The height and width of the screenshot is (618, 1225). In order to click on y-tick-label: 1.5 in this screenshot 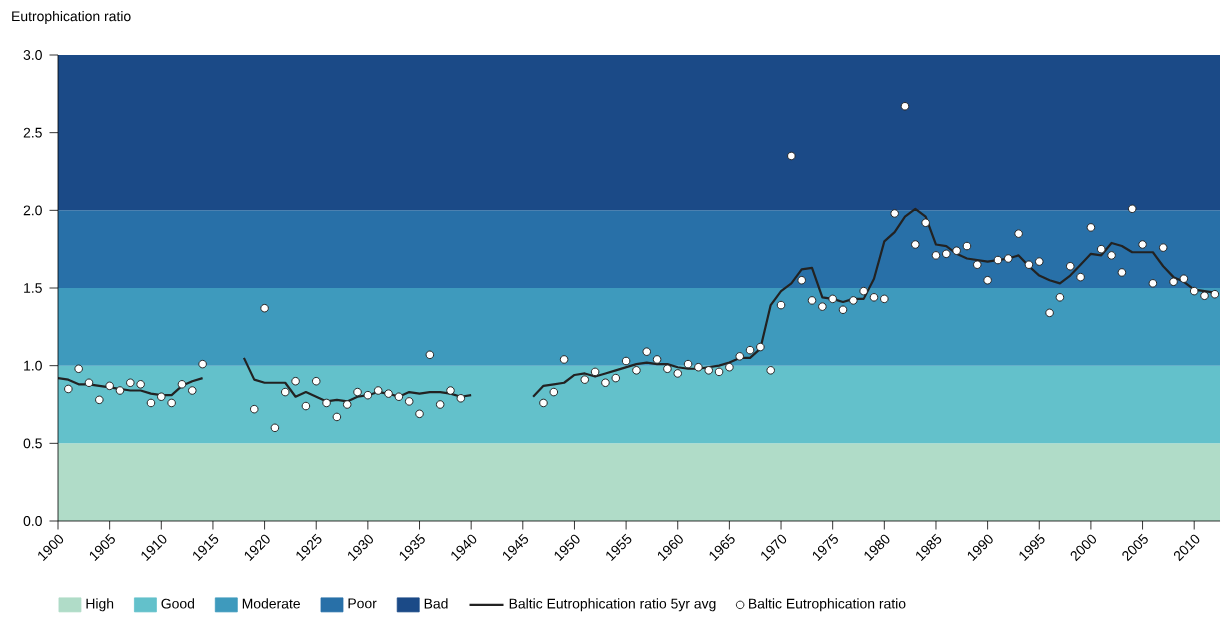, I will do `click(33, 288)`.